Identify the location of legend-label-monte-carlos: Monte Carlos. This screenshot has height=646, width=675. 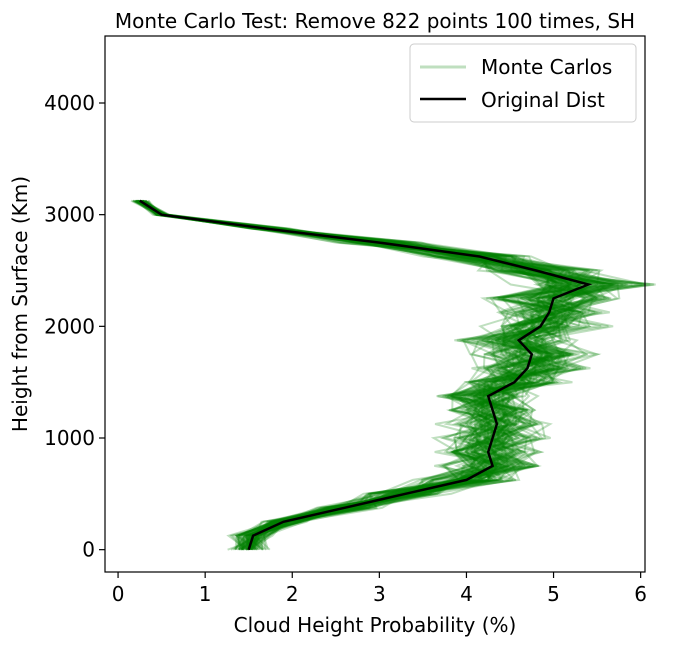
(546, 67).